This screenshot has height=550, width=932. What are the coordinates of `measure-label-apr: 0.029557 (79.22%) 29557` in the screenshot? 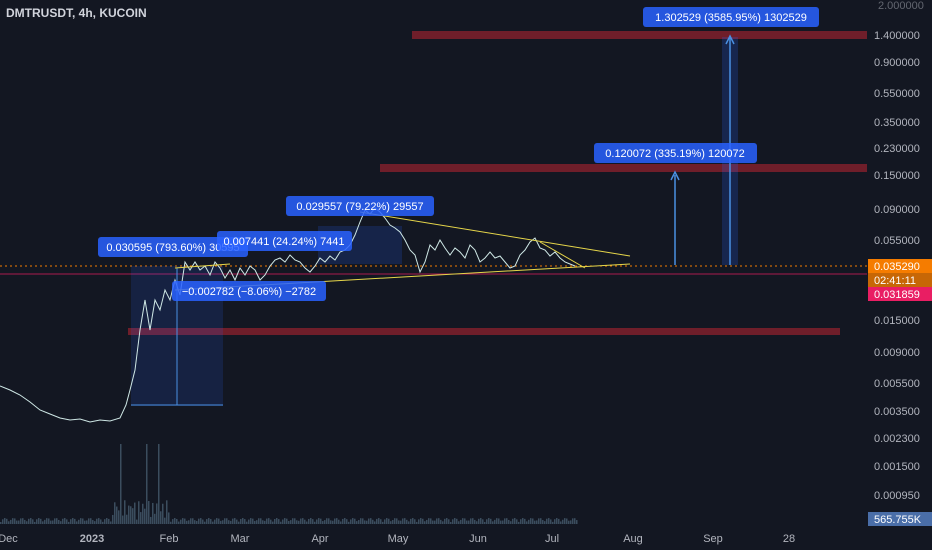 It's located at (360, 206).